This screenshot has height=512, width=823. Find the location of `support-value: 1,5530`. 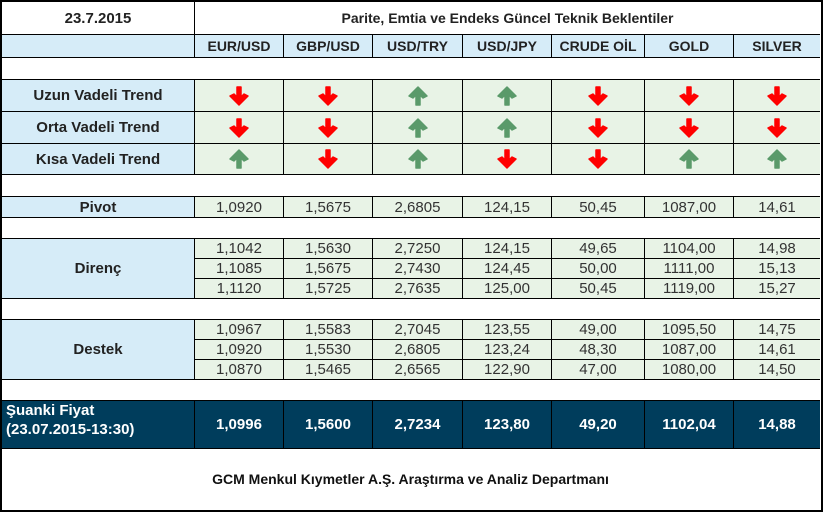

support-value: 1,5530 is located at coordinates (328, 349).